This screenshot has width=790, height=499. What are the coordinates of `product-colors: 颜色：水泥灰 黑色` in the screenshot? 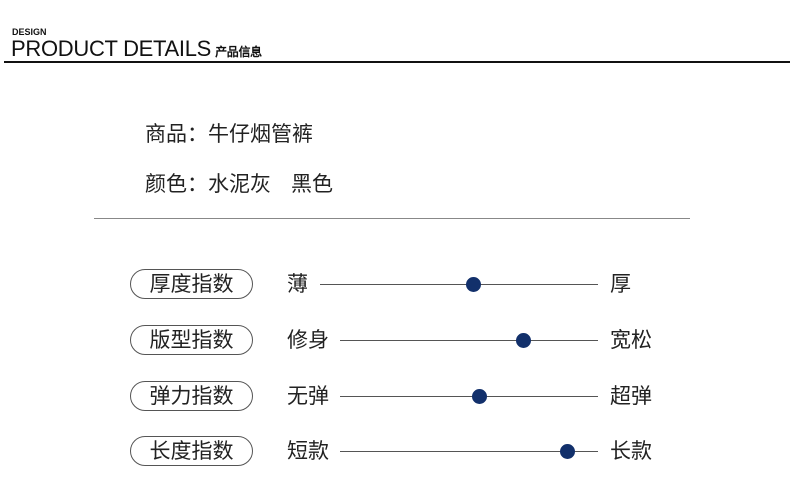 It's located at (239, 184).